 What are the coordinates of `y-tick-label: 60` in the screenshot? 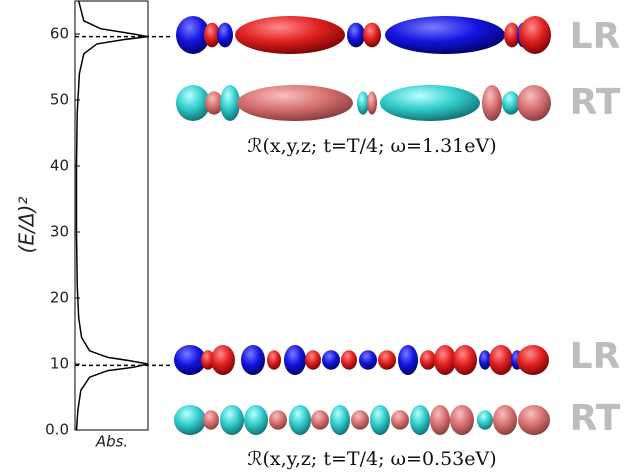 It's located at (59, 34).